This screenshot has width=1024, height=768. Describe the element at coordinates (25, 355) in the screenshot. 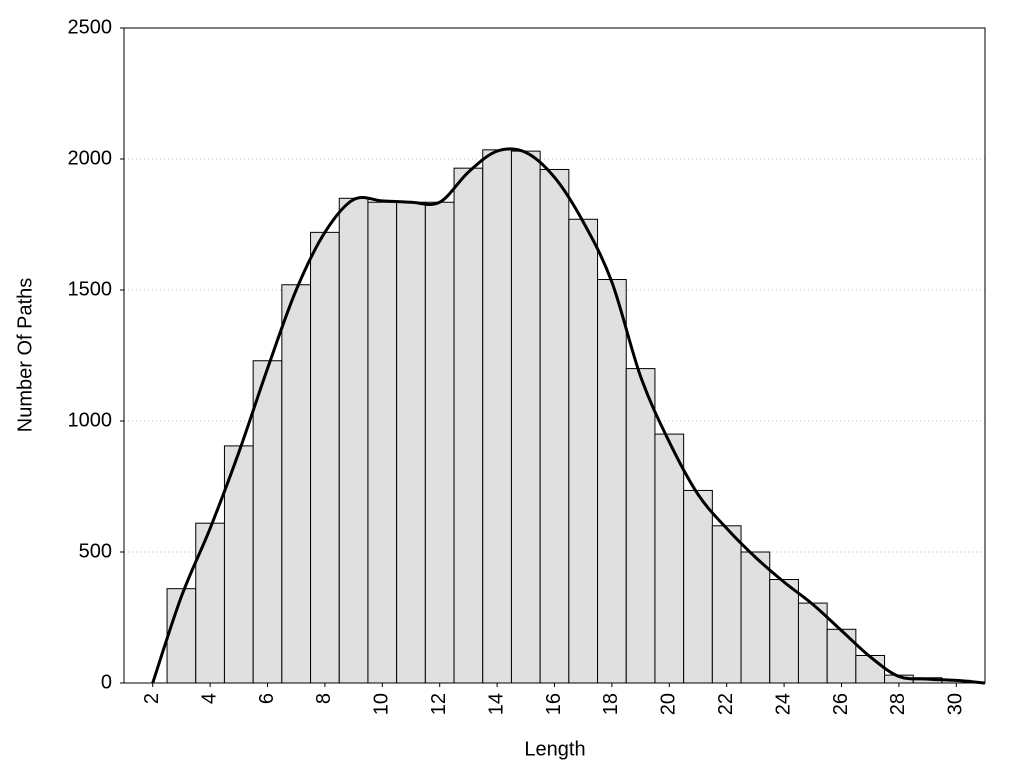

I see `y-axis-label: Number Of Paths` at that location.